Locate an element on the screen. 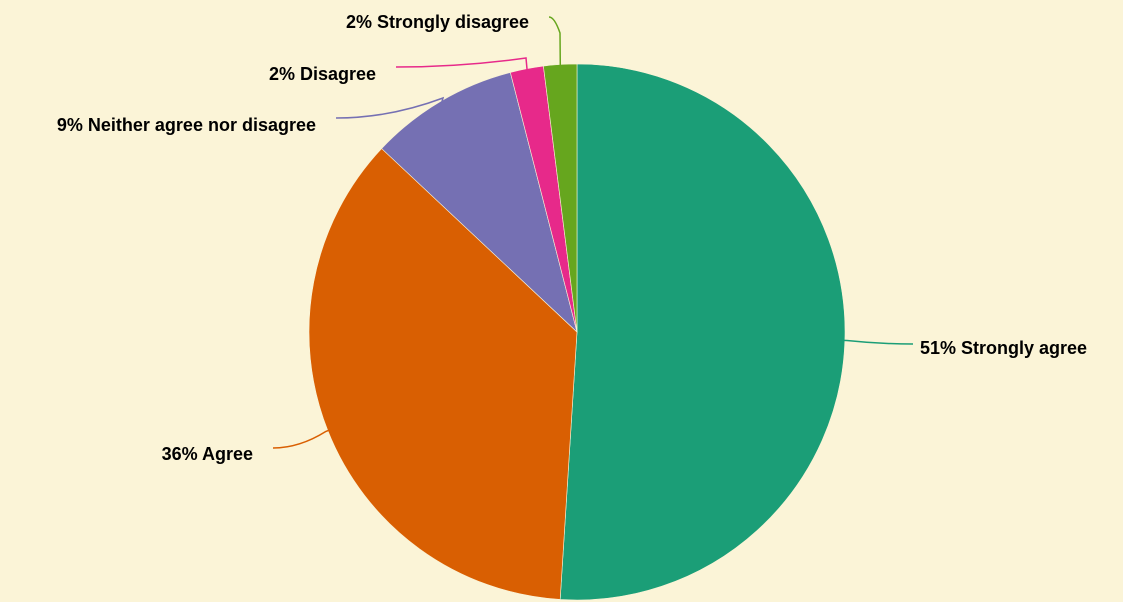 The image size is (1123, 602). leader-line-strongly-disagree is located at coordinates (555, 41).